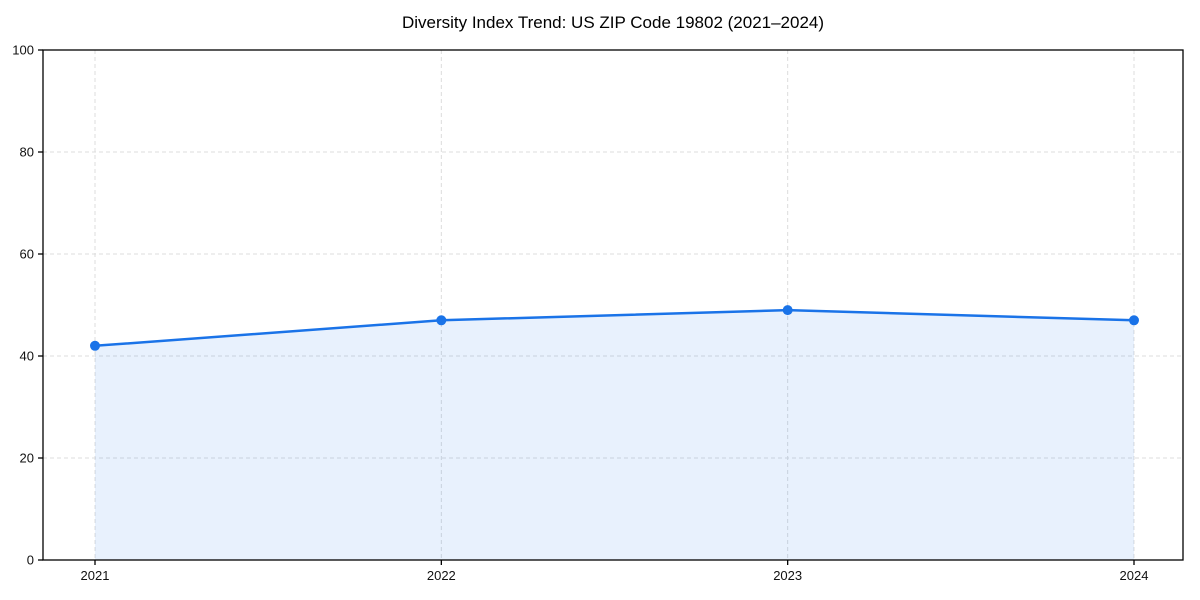 The width and height of the screenshot is (1200, 600). What do you see at coordinates (1134, 575) in the screenshot?
I see `x-tick-label: 2024` at bounding box center [1134, 575].